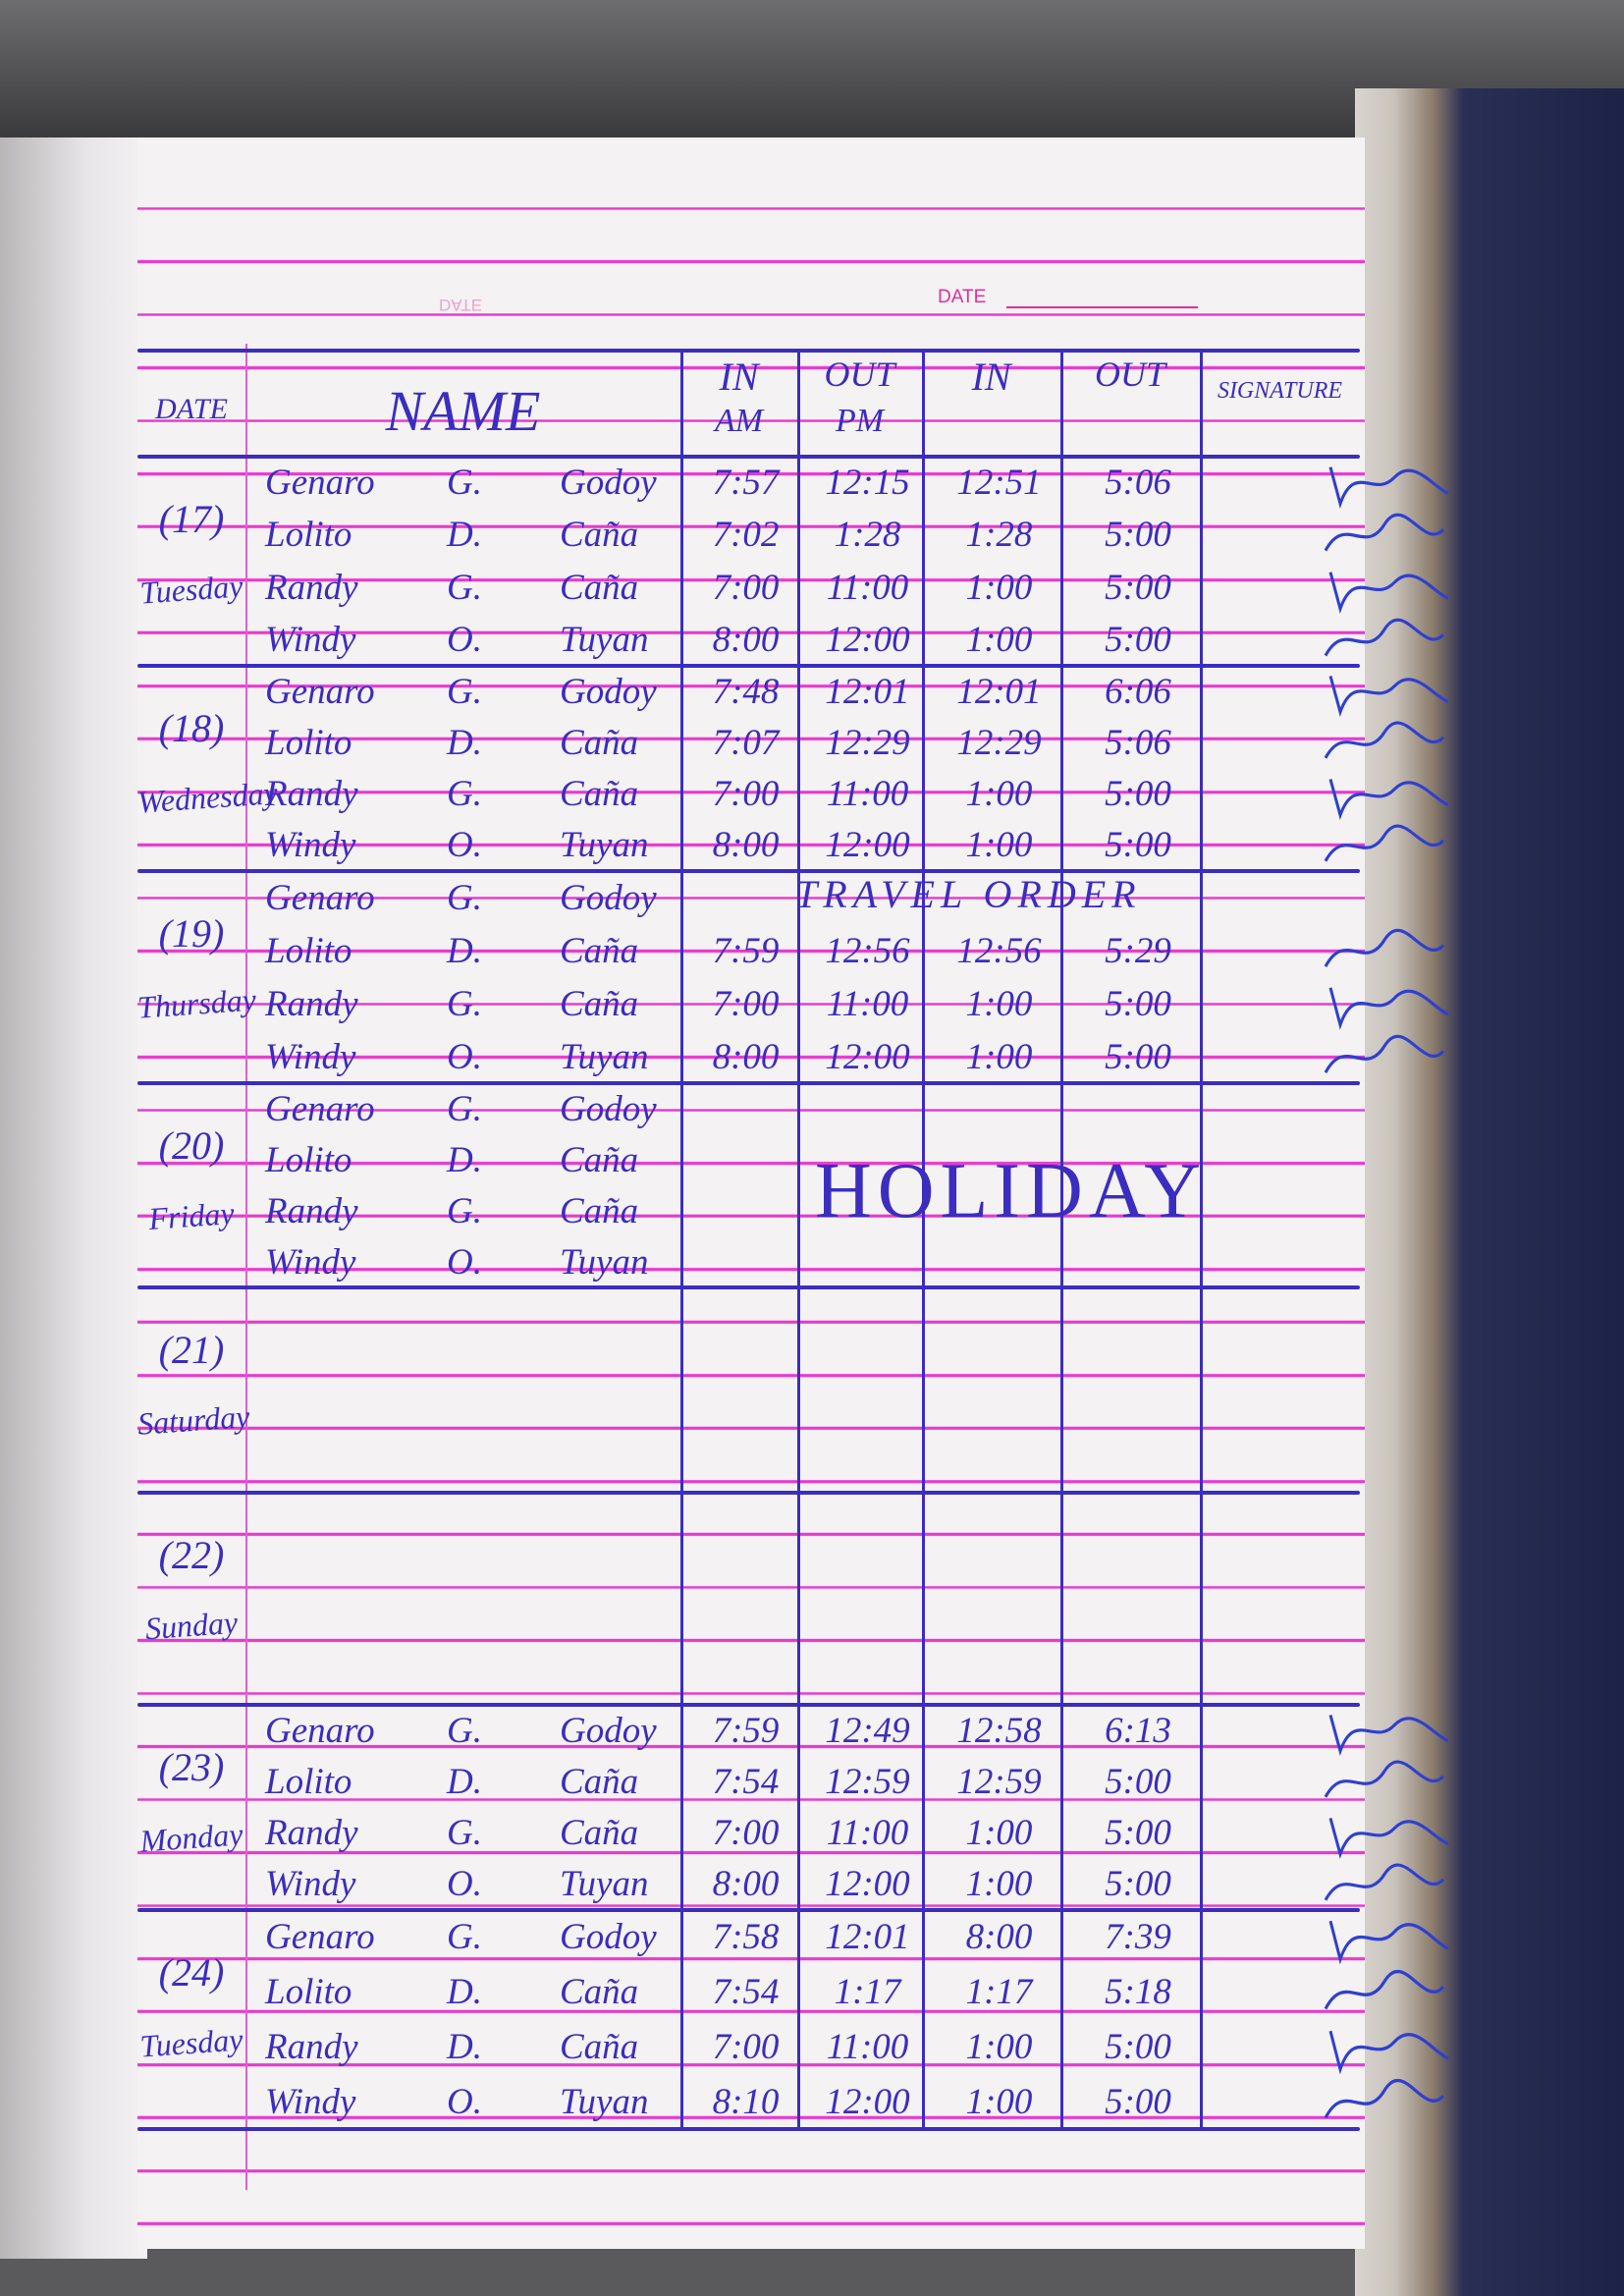  What do you see at coordinates (867, 1730) in the screenshot?
I see `time-out-pm: 12:49` at bounding box center [867, 1730].